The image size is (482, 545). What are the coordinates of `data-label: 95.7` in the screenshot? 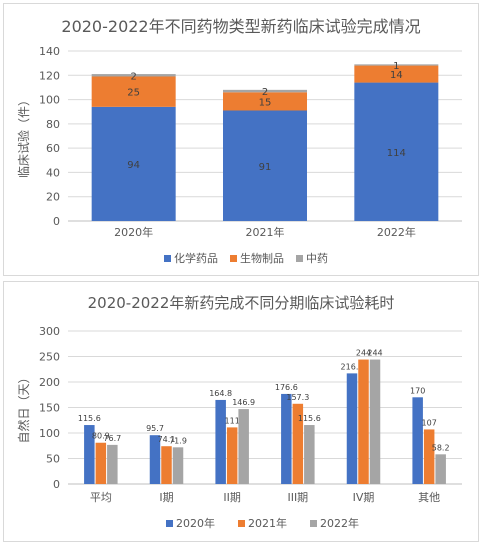 It's located at (155, 428).